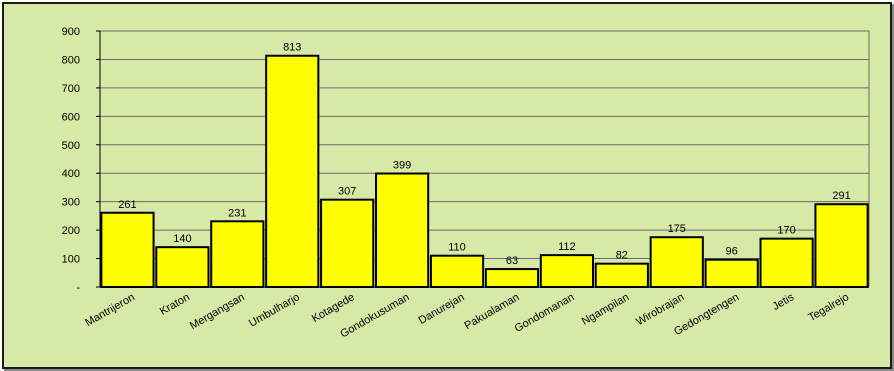 The image size is (894, 371). I want to click on bar-gondokusuman, so click(402, 230).